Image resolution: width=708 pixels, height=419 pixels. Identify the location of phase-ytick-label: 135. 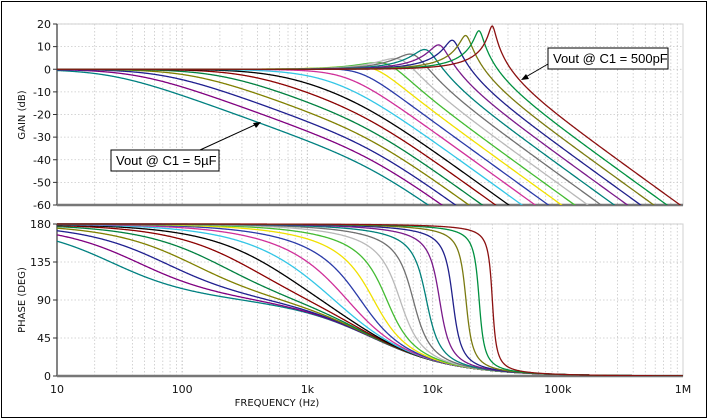
(40, 262).